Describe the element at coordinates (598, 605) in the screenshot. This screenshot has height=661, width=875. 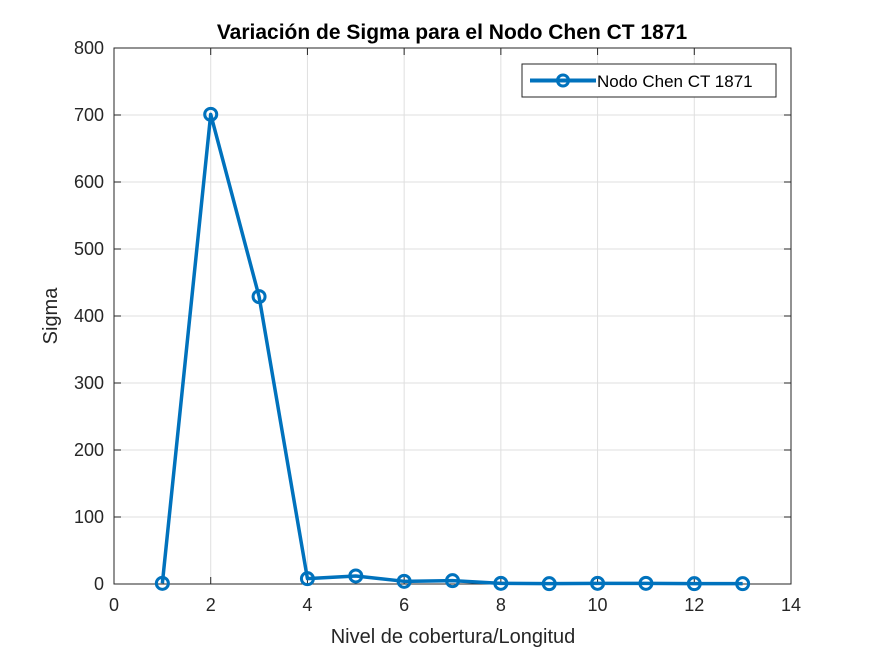
I see `x-tick-label: 10` at that location.